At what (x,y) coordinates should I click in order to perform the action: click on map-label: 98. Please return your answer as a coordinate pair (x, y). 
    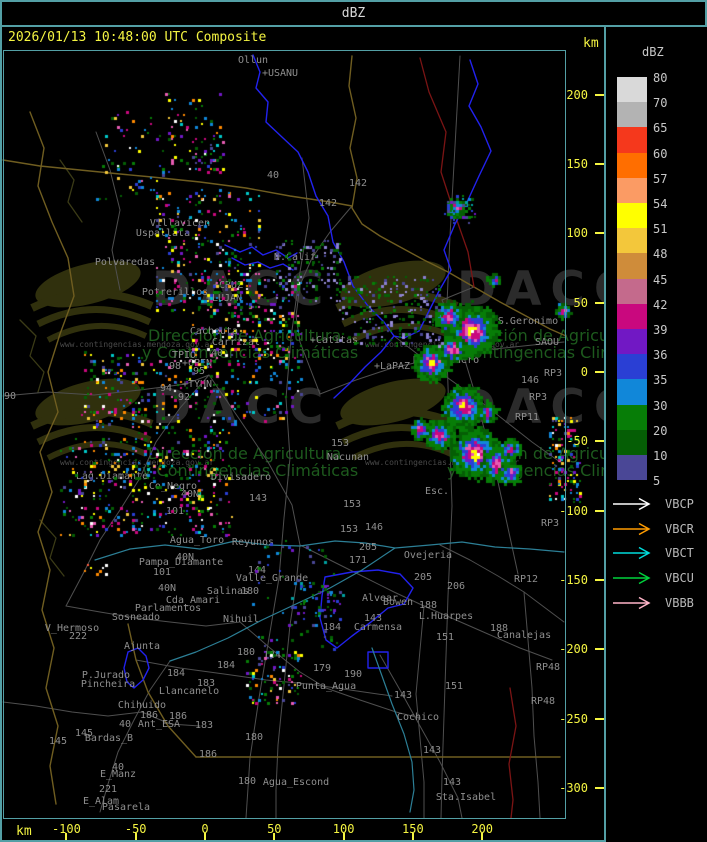
    Looking at the image, I should click on (175, 366).